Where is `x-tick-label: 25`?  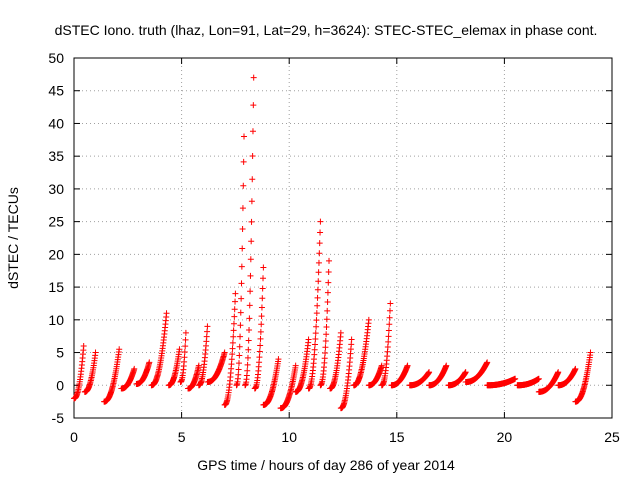 x-tick-label: 25 is located at coordinates (612, 437).